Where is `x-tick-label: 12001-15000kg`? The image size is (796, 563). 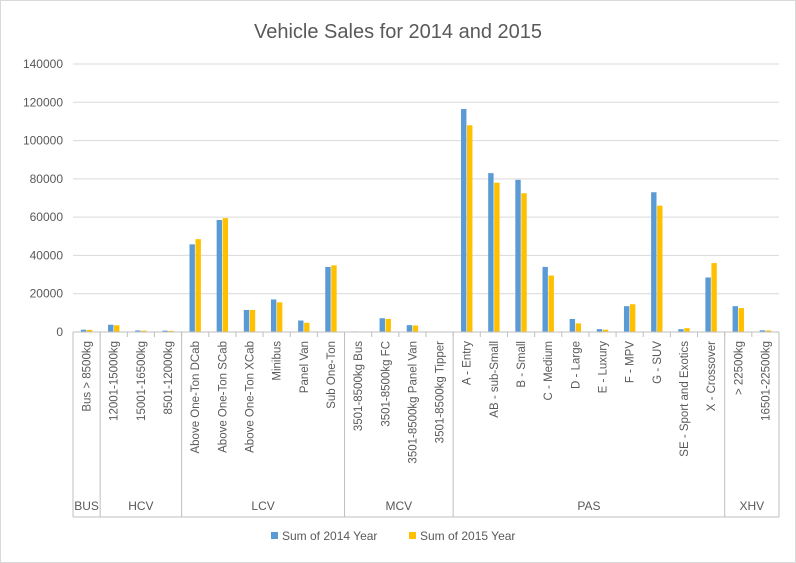 x-tick-label: 12001-15000kg is located at coordinates (115, 381).